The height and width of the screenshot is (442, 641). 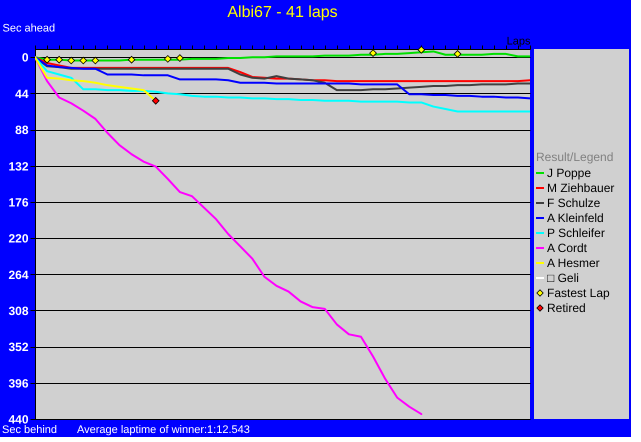 I want to click on y-tick-label: 44, so click(x=22, y=93).